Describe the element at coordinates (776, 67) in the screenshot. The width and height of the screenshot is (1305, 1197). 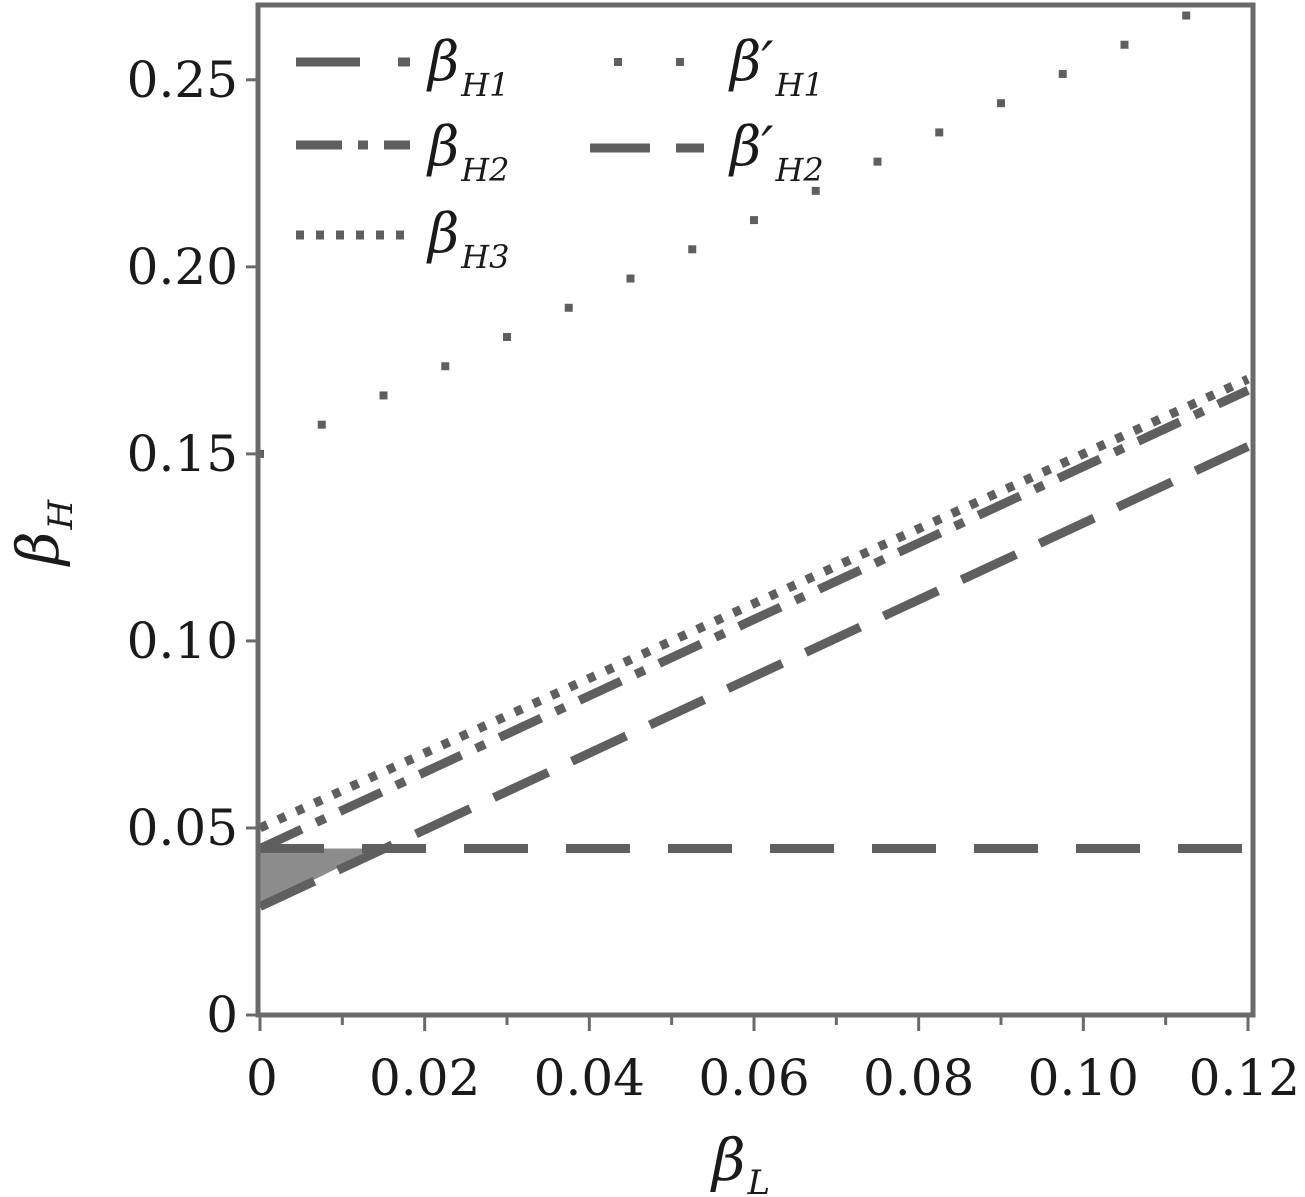
I see `legend-label-bpH1: β′H1` at that location.